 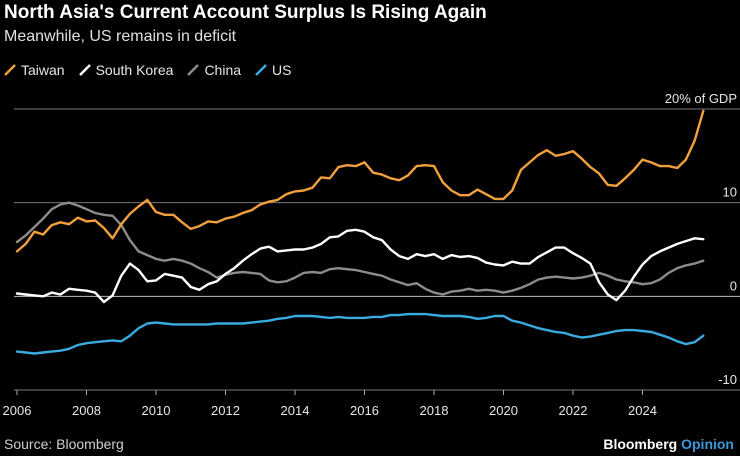 What do you see at coordinates (223, 70) in the screenshot?
I see `legend-label-china: China` at bounding box center [223, 70].